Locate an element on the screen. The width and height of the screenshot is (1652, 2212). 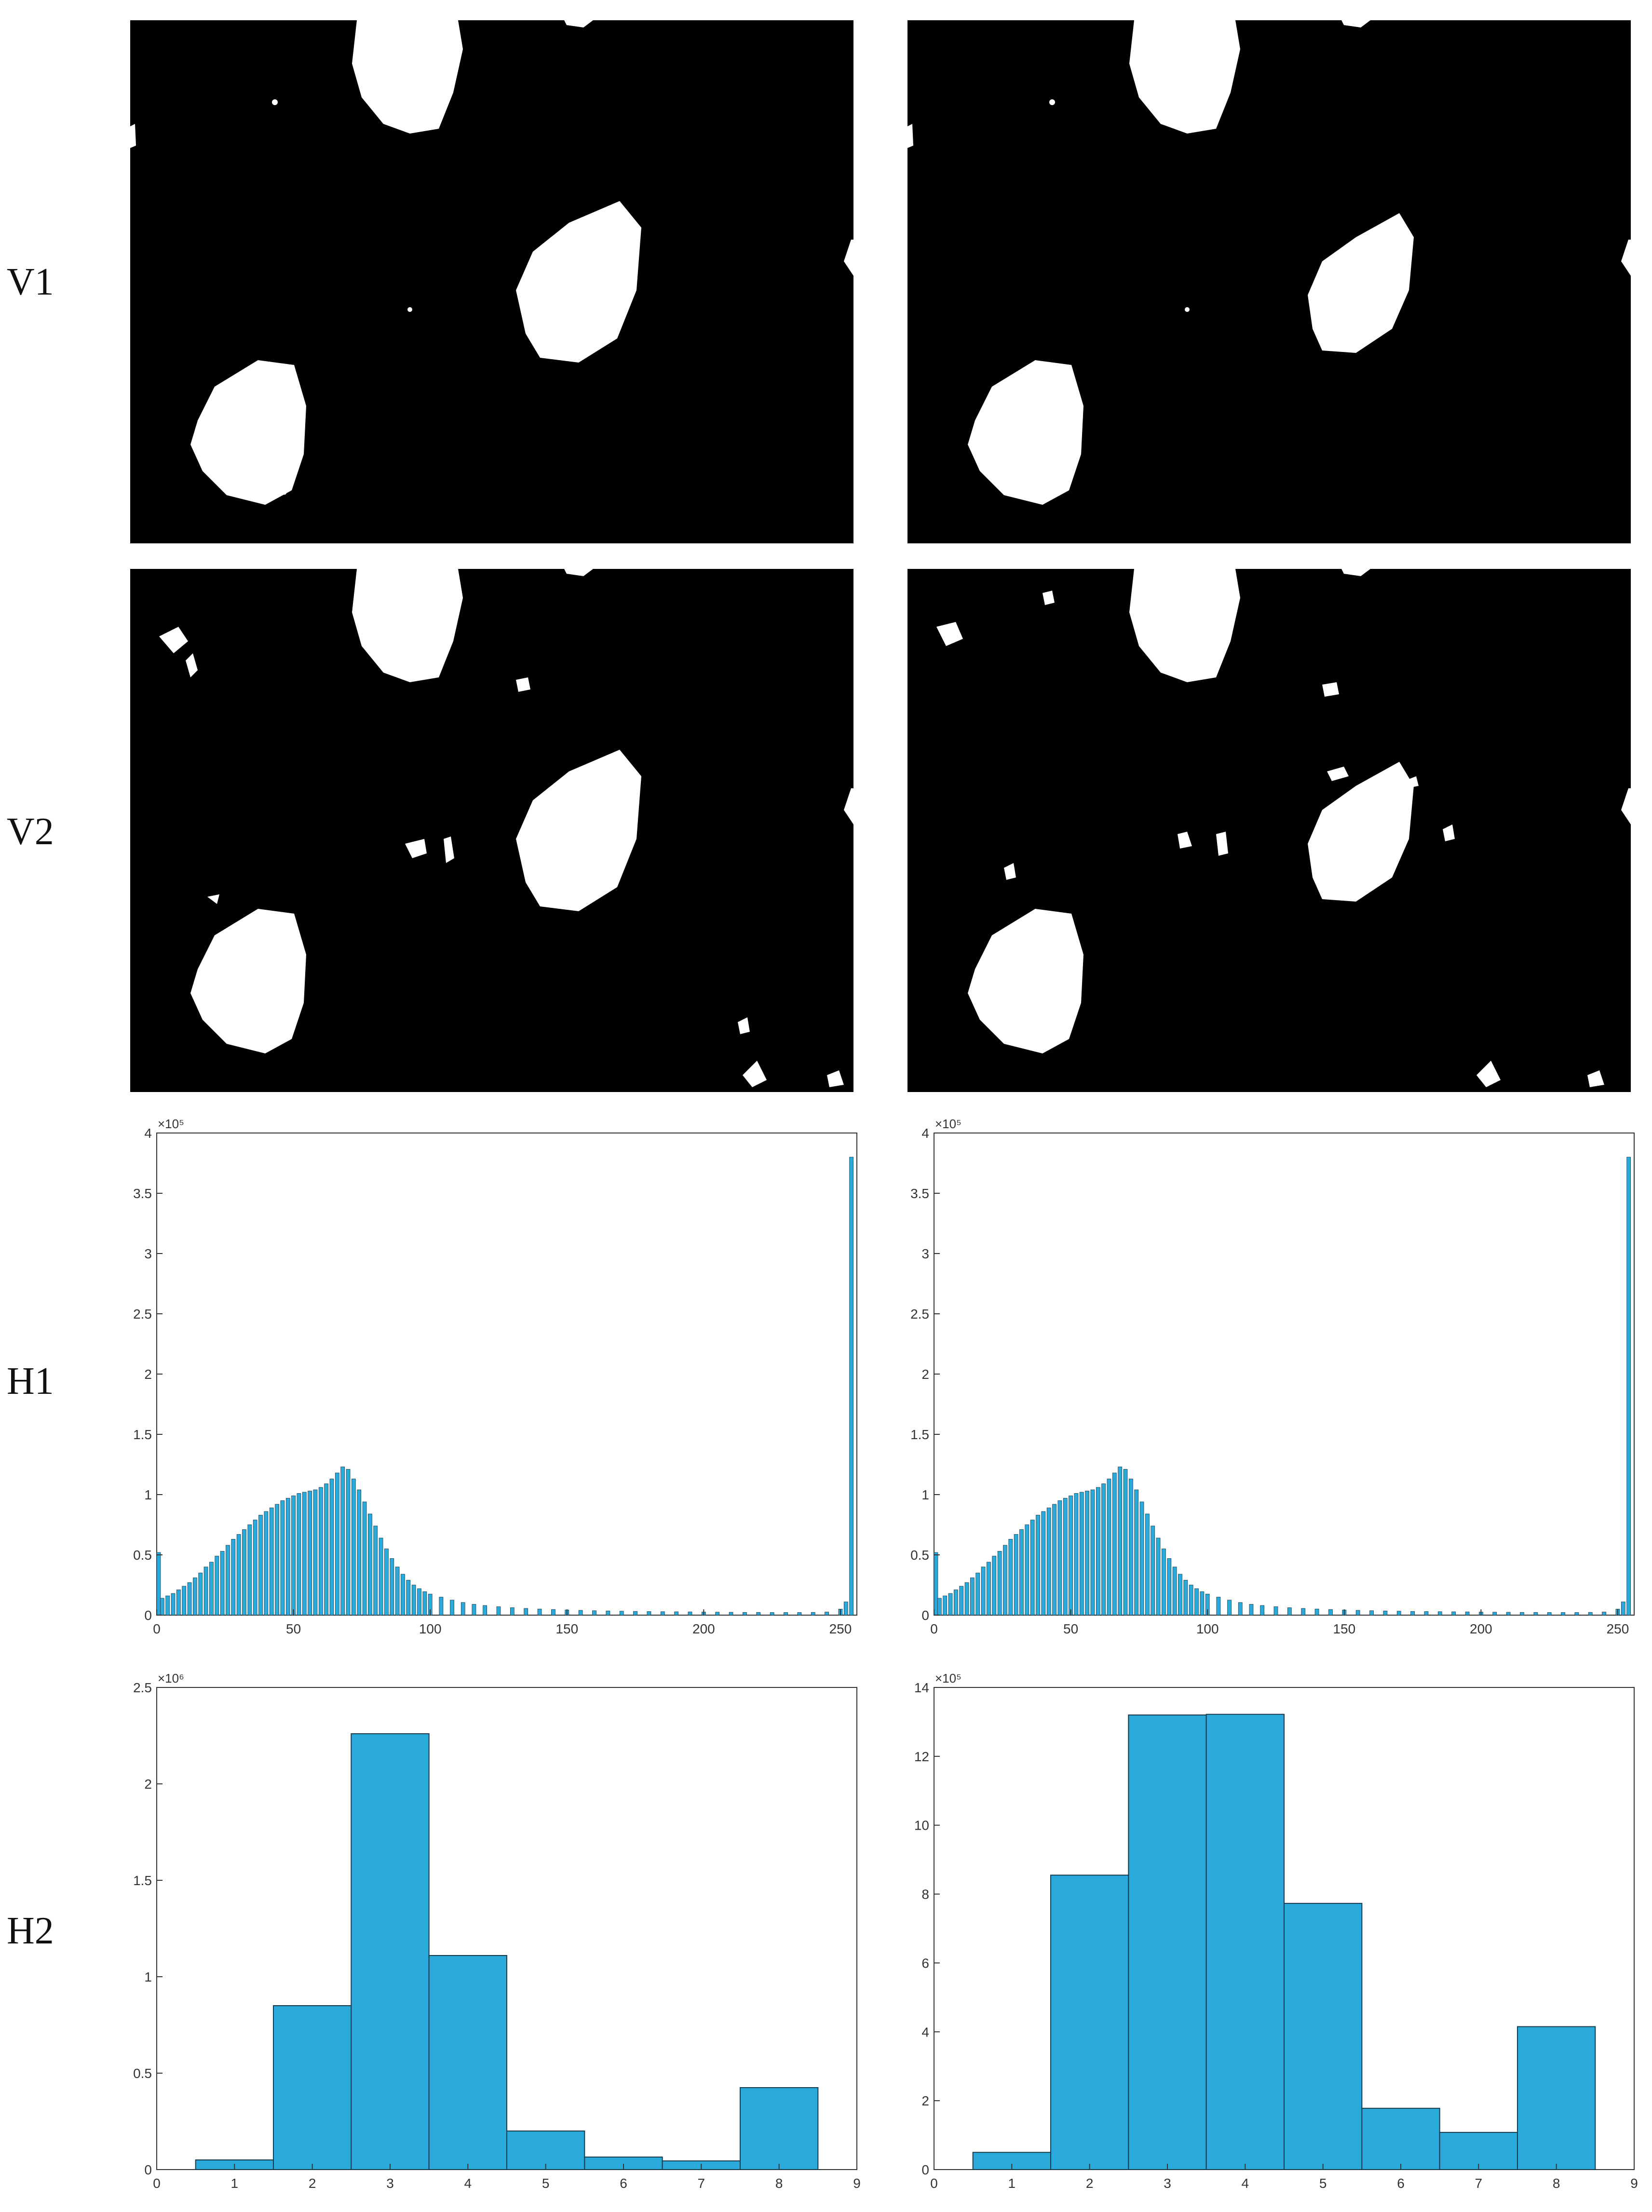
x-tick-label: 9 is located at coordinates (1634, 2183).